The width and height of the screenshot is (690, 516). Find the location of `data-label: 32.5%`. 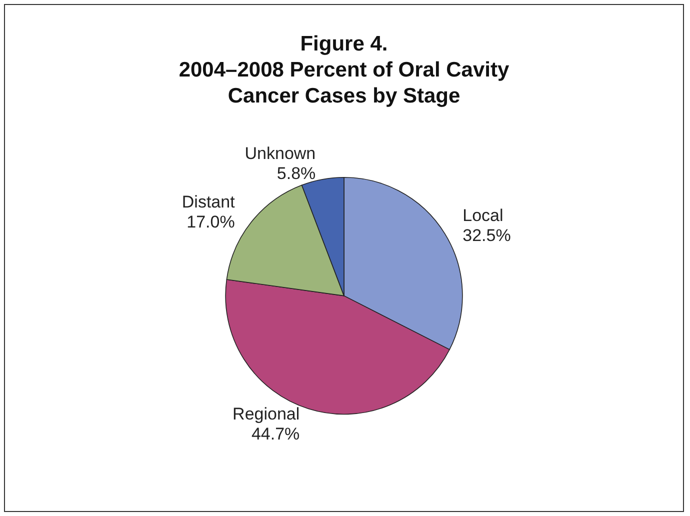

data-label: 32.5% is located at coordinates (486, 236).